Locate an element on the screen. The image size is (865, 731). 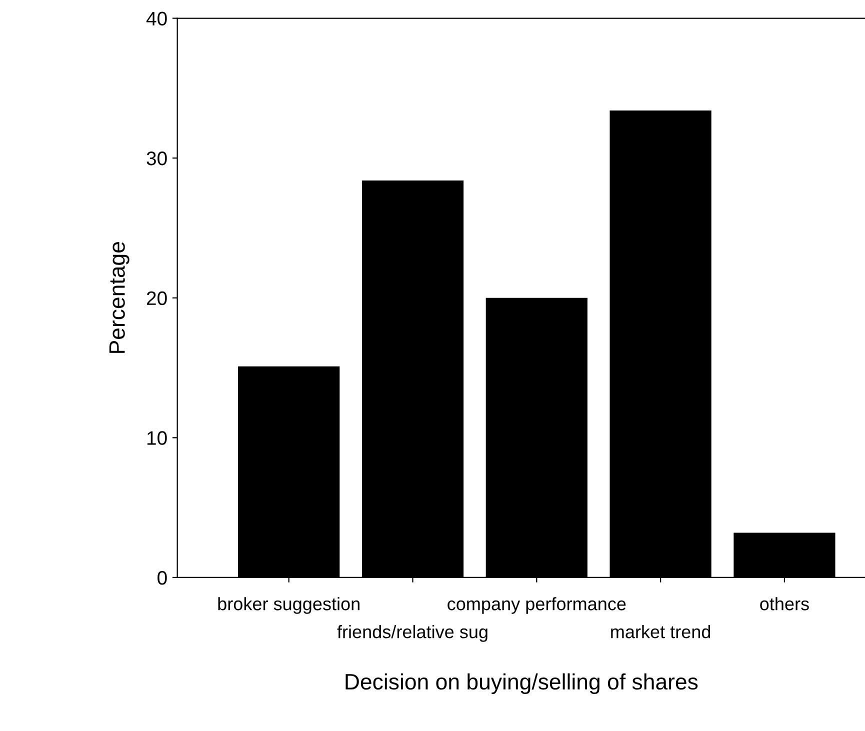
y-tick-label: 10 is located at coordinates (157, 438).